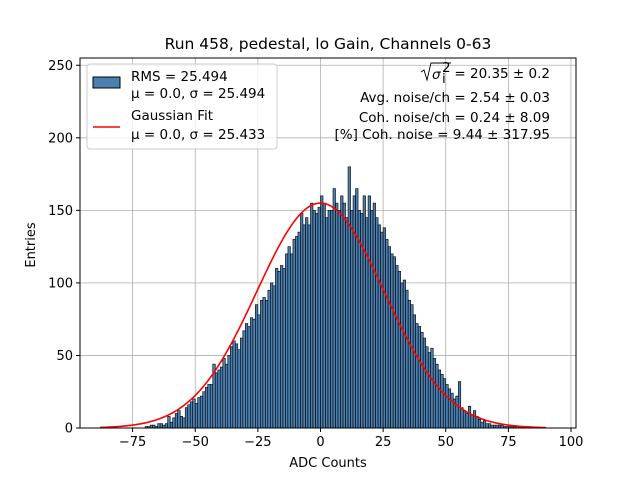 The image size is (640, 480). What do you see at coordinates (436, 75) in the screenshot?
I see `sigma-symbol: σ` at bounding box center [436, 75].